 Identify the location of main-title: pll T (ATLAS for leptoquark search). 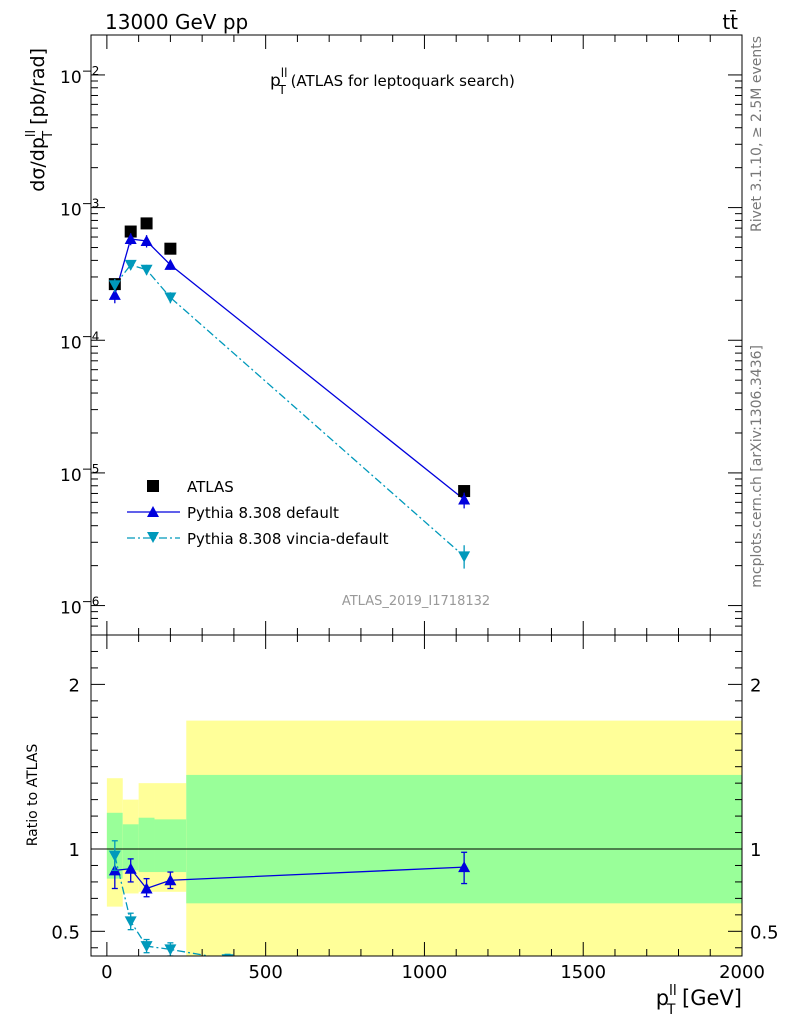
(392, 81).